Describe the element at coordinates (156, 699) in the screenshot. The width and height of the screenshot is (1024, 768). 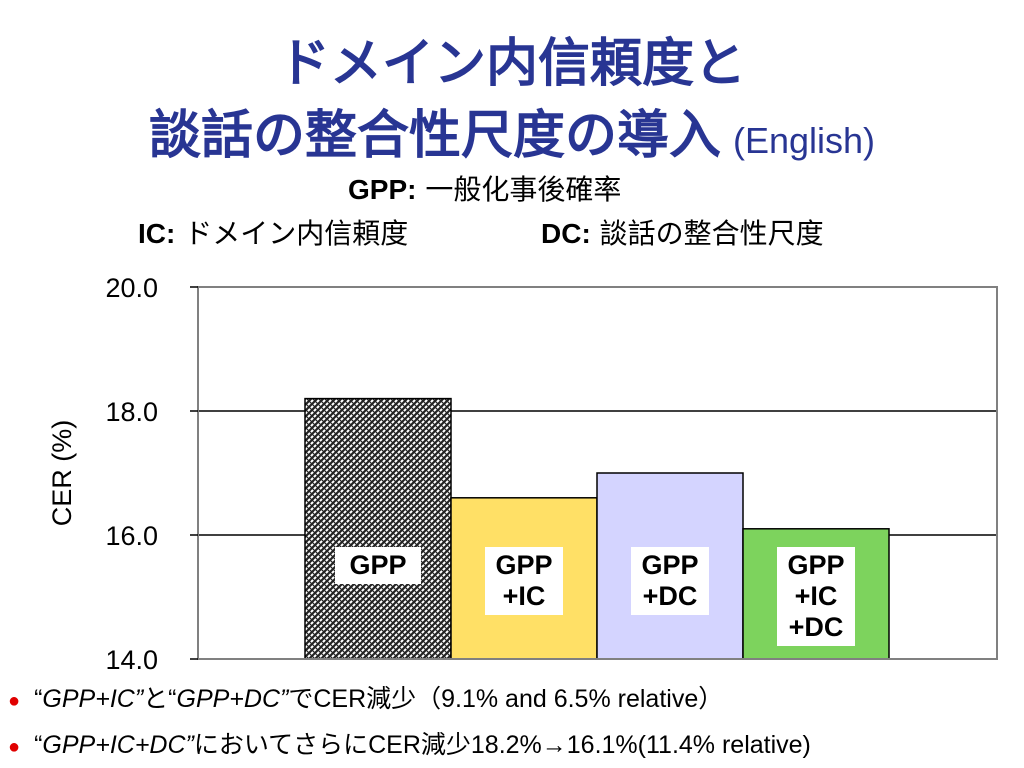
I see `bullet-1-text-1: と` at that location.